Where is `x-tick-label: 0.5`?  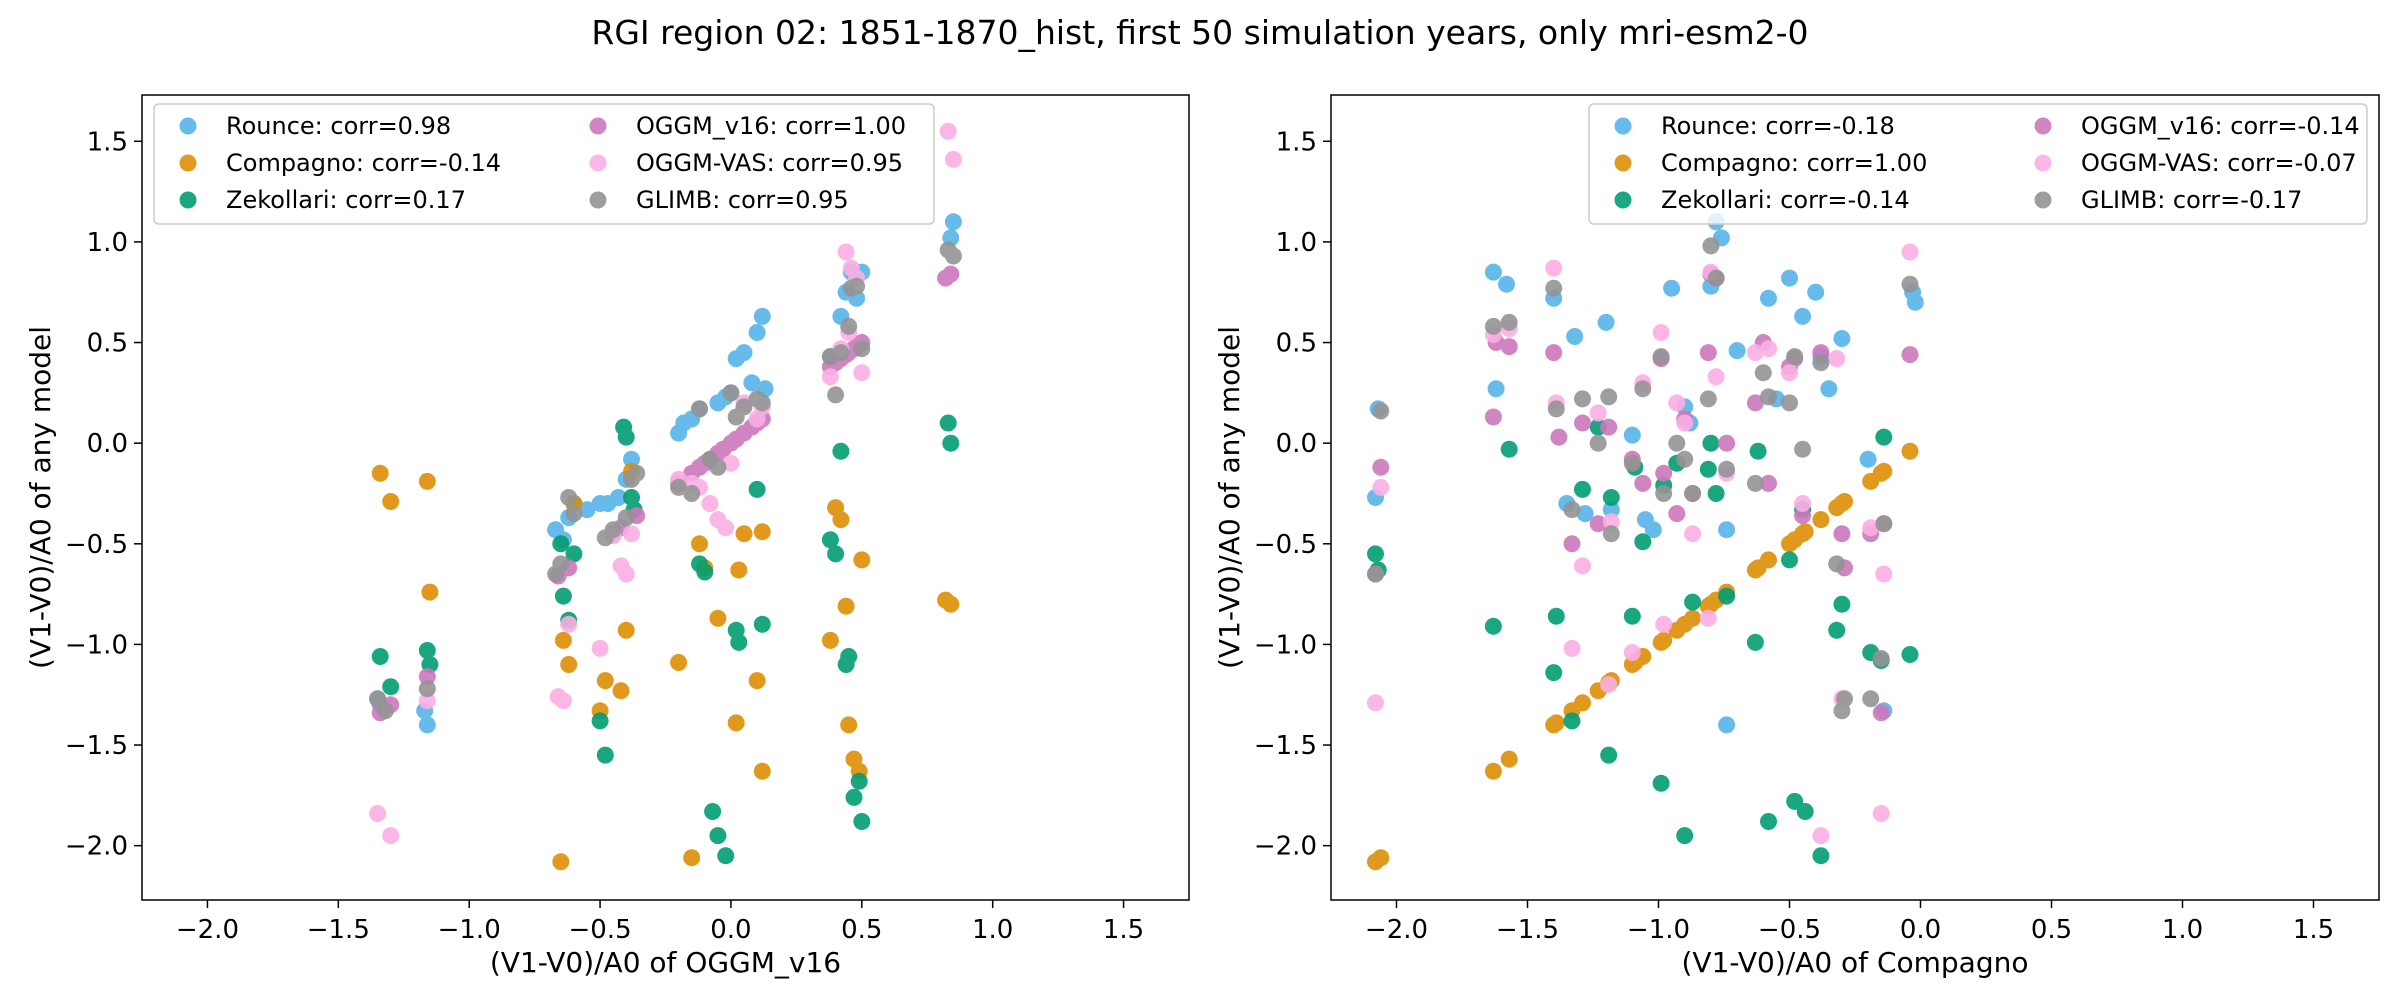
x-tick-label: 0.5 is located at coordinates (2051, 930).